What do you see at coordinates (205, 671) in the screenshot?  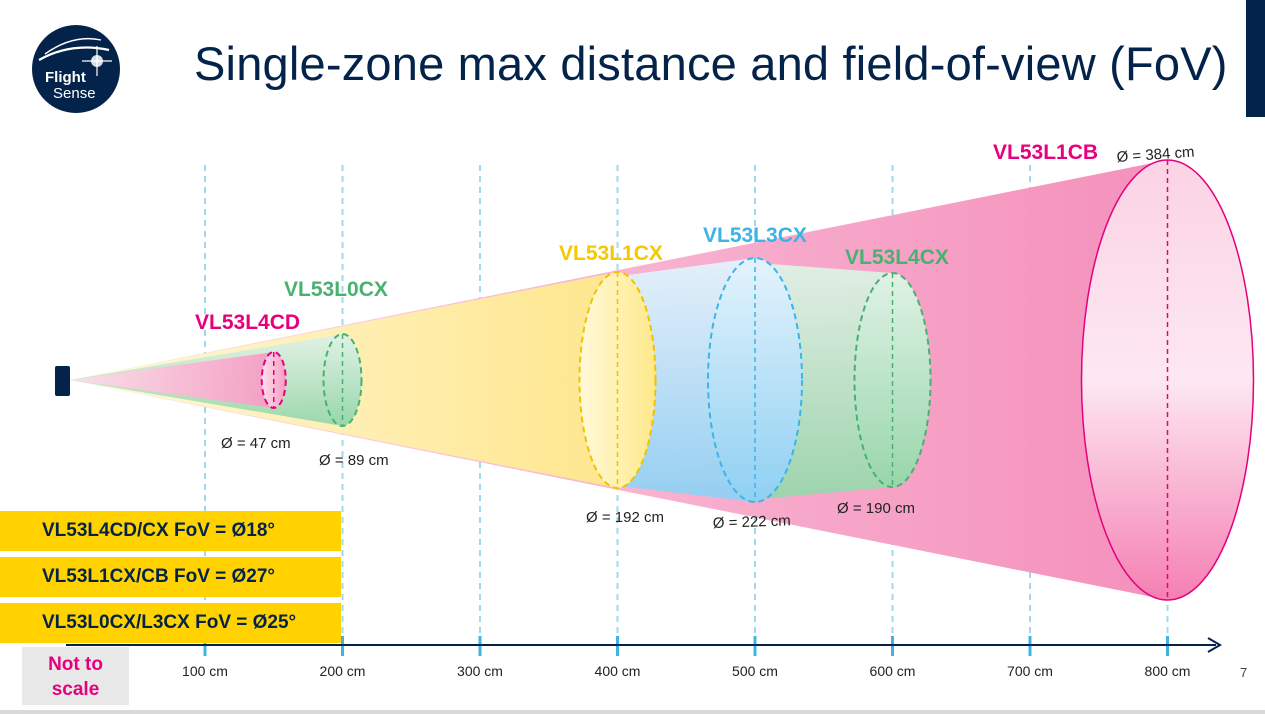 I see `axis-tick-label: 100 cm` at bounding box center [205, 671].